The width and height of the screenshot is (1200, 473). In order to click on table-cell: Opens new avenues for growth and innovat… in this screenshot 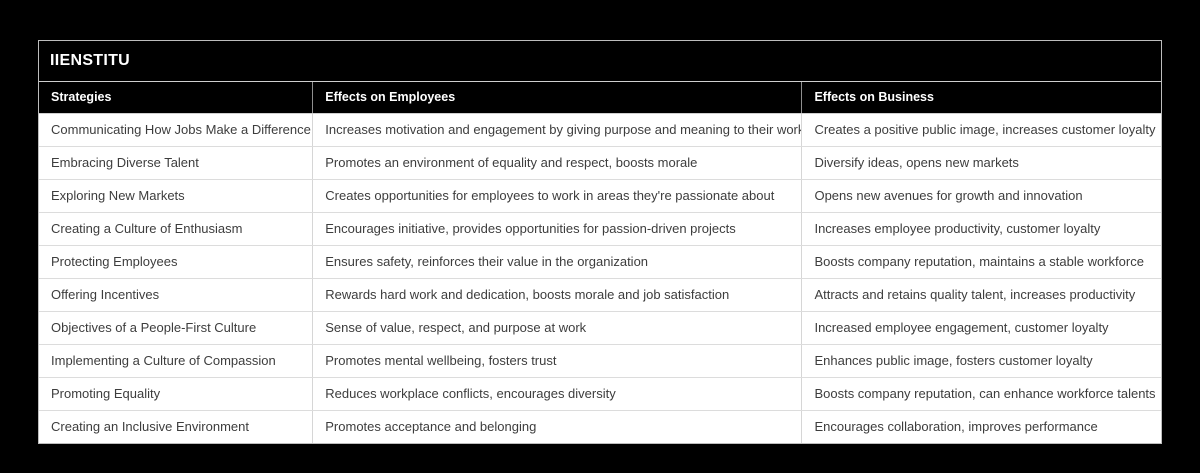, I will do `click(981, 196)`.